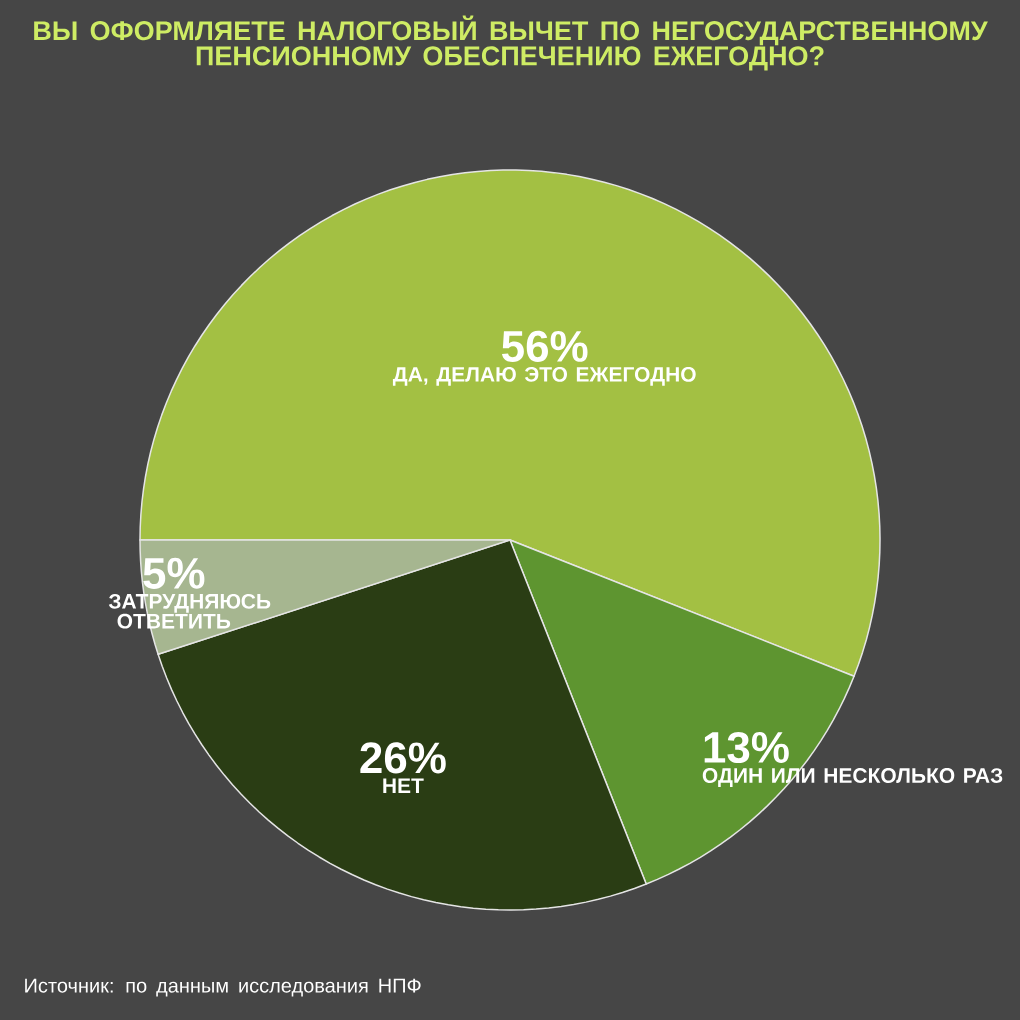 The image size is (1020, 1020). I want to click on chart-title: ВЫ ОФОРМЛЯЕТЕ НАЛОГОВЫЙ ВЫЧЕТ ПО НЕГОСУДАРСТВЕННОМУ ПЕНСИОННОМУ ОБЕСПЕЧЕНИЮ ЕЖЕГОДНО?, so click(511, 43).